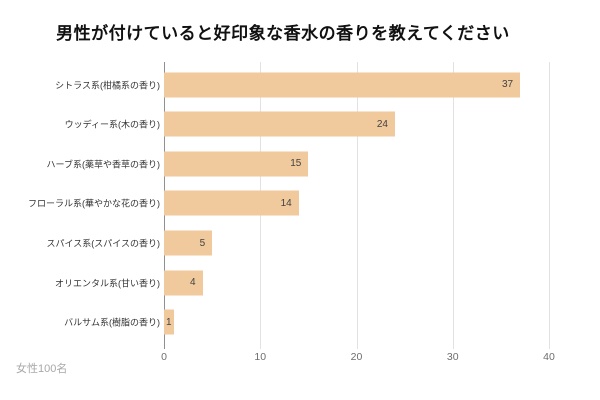 The width and height of the screenshot is (600, 400). Describe the element at coordinates (508, 85) in the screenshot. I see `value-label: 37` at that location.